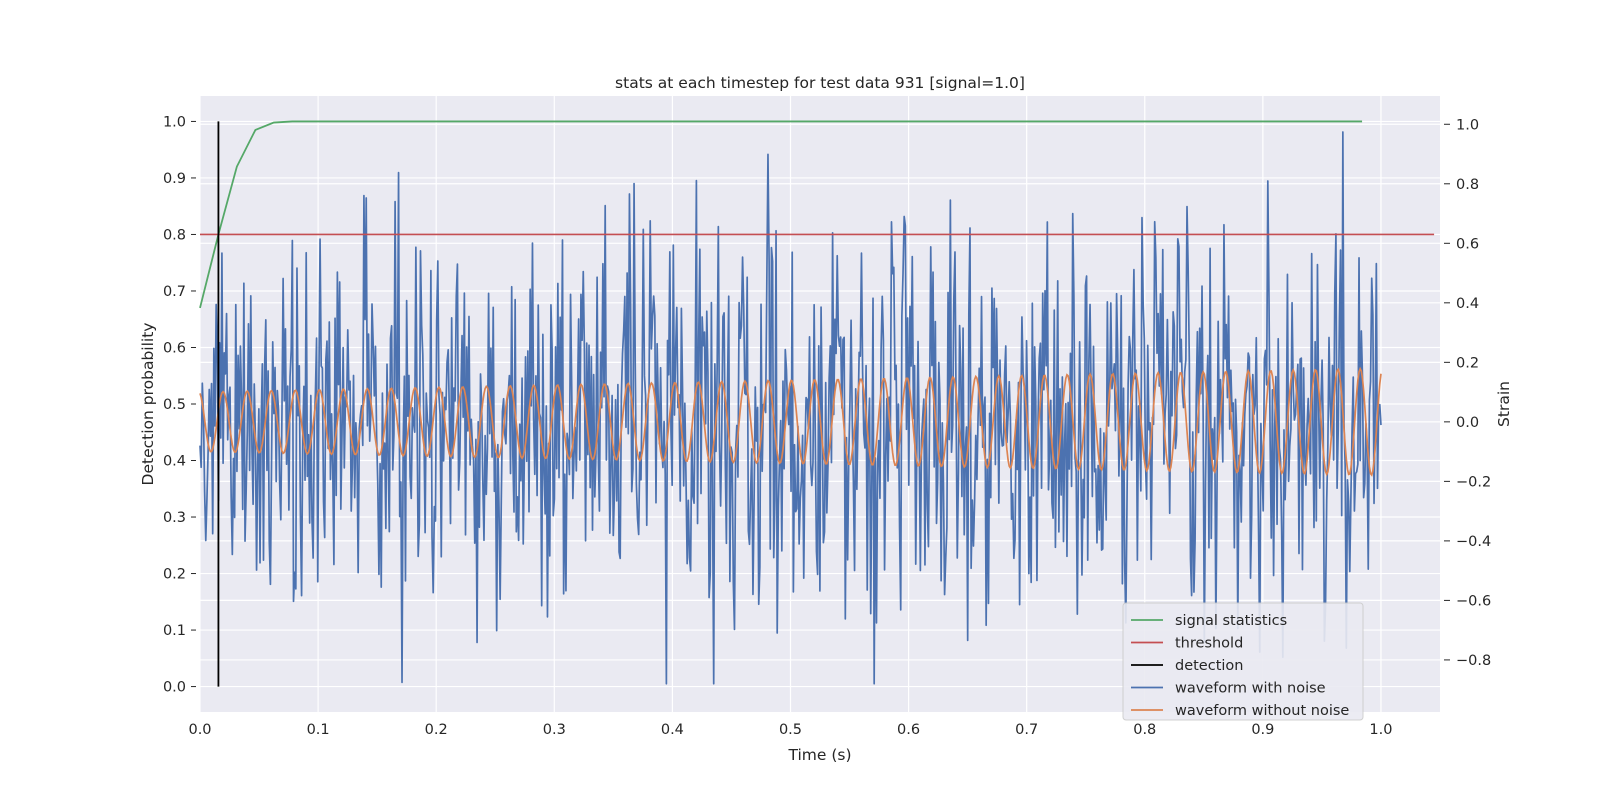 The height and width of the screenshot is (800, 1600). Describe the element at coordinates (1467, 244) in the screenshot. I see `y-tick-label-right: 0.6` at that location.